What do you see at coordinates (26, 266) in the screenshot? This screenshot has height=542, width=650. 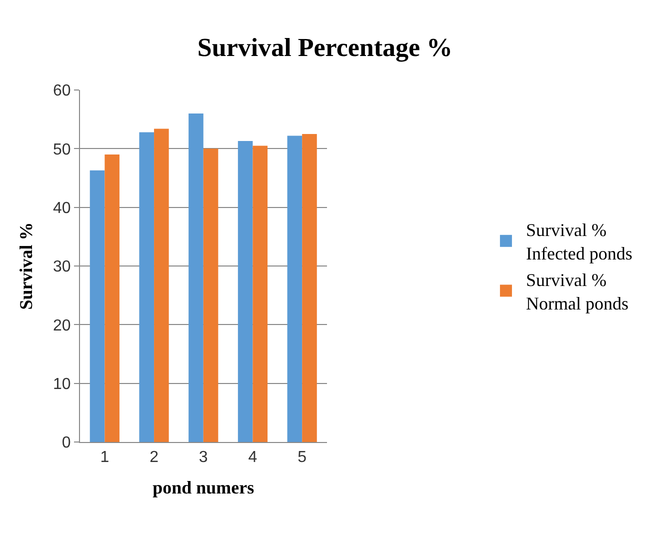 I see `y-axis-title: Survival %` at bounding box center [26, 266].